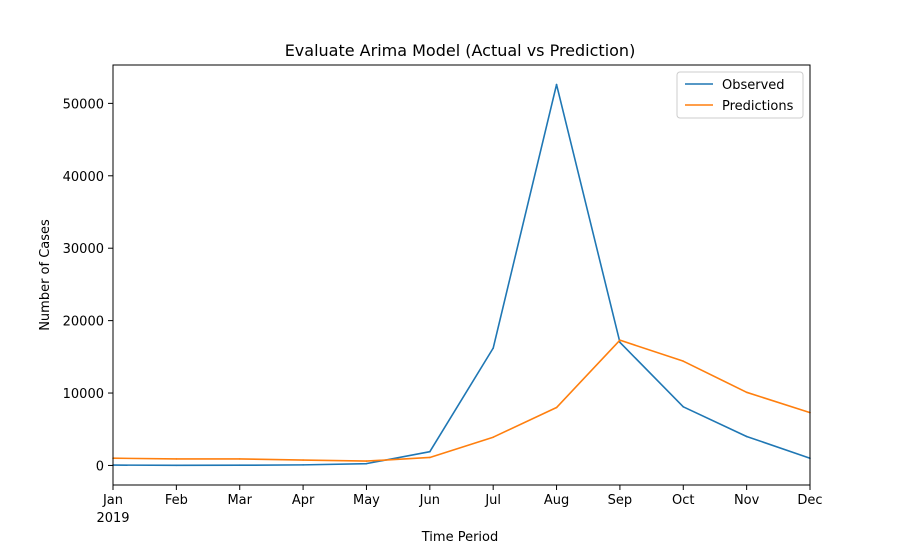 The height and width of the screenshot is (548, 900). Describe the element at coordinates (746, 392) in the screenshot. I see `data-point-predictions-nov` at that location.